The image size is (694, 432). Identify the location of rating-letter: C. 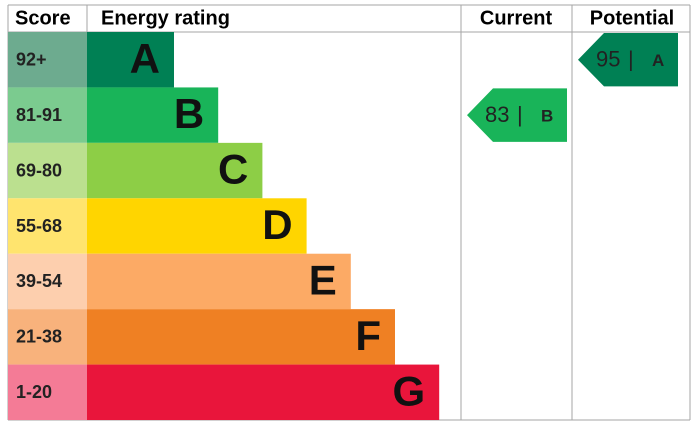
(233, 169).